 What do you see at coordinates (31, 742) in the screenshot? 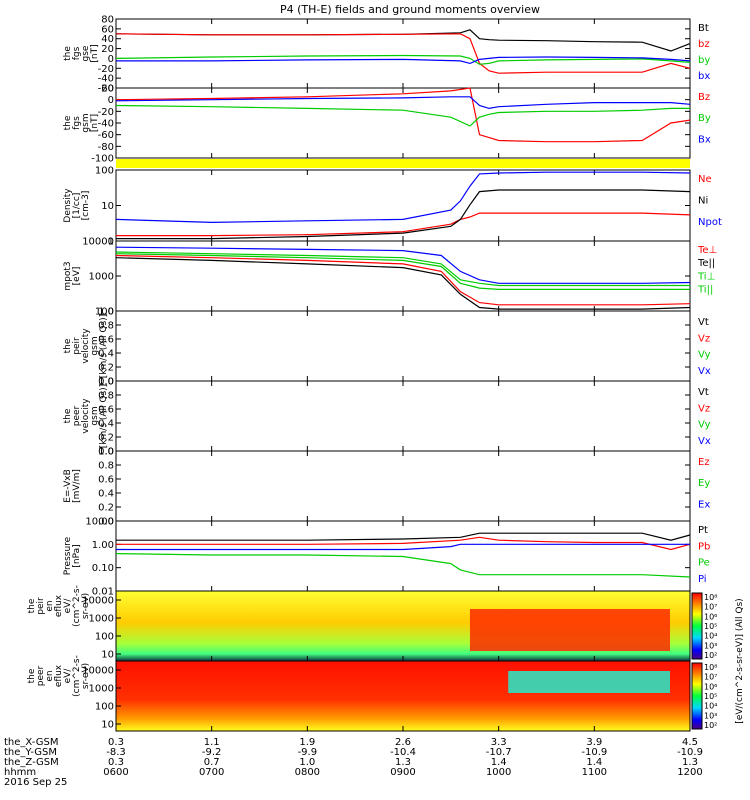
I see `ephemeris-row-label: the_X-GSM` at bounding box center [31, 742].